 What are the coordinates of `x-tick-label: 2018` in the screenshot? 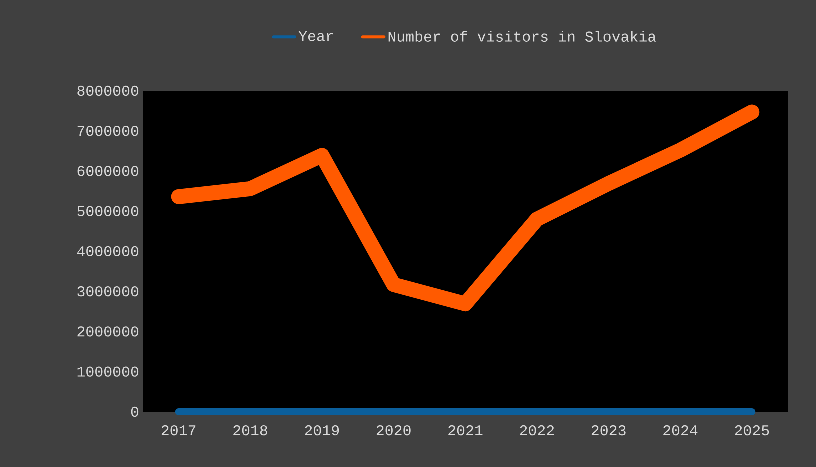 It's located at (251, 431).